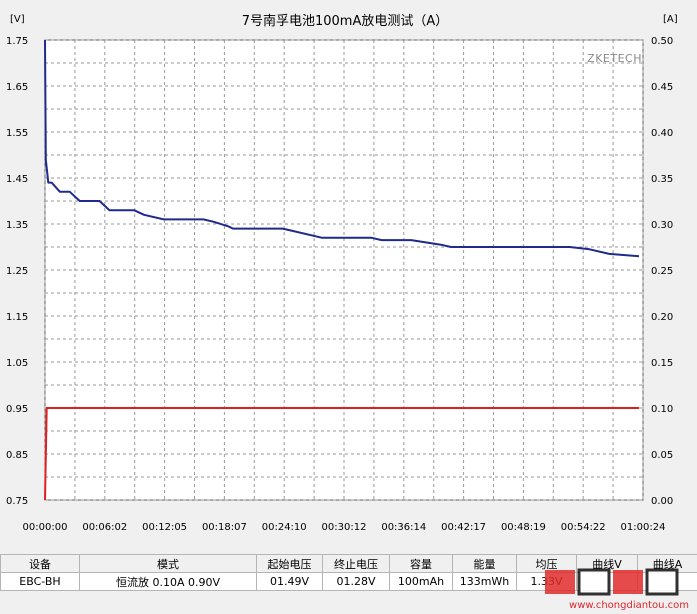  Describe the element at coordinates (17, 455) in the screenshot. I see `y-left-tick-label: 0.85` at that location.